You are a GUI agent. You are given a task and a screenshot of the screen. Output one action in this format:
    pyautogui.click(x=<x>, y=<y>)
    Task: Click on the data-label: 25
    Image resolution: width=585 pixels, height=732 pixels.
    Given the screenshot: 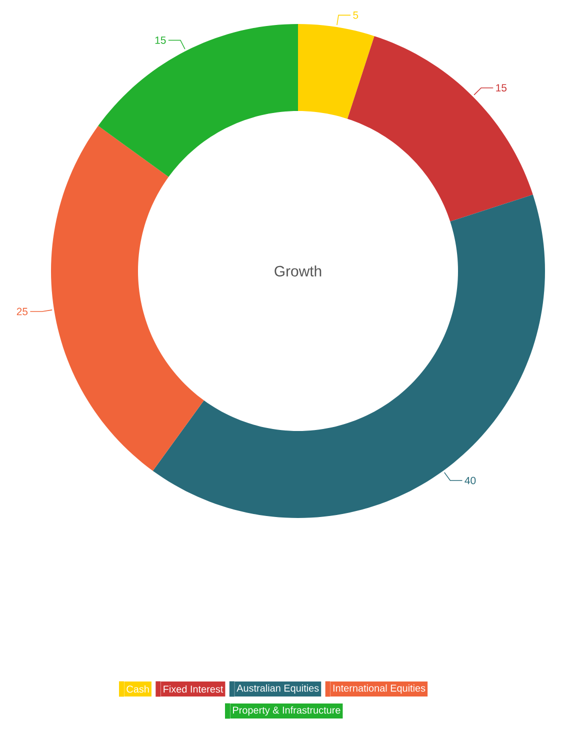 What is the action you would take?
    pyautogui.click(x=22, y=312)
    